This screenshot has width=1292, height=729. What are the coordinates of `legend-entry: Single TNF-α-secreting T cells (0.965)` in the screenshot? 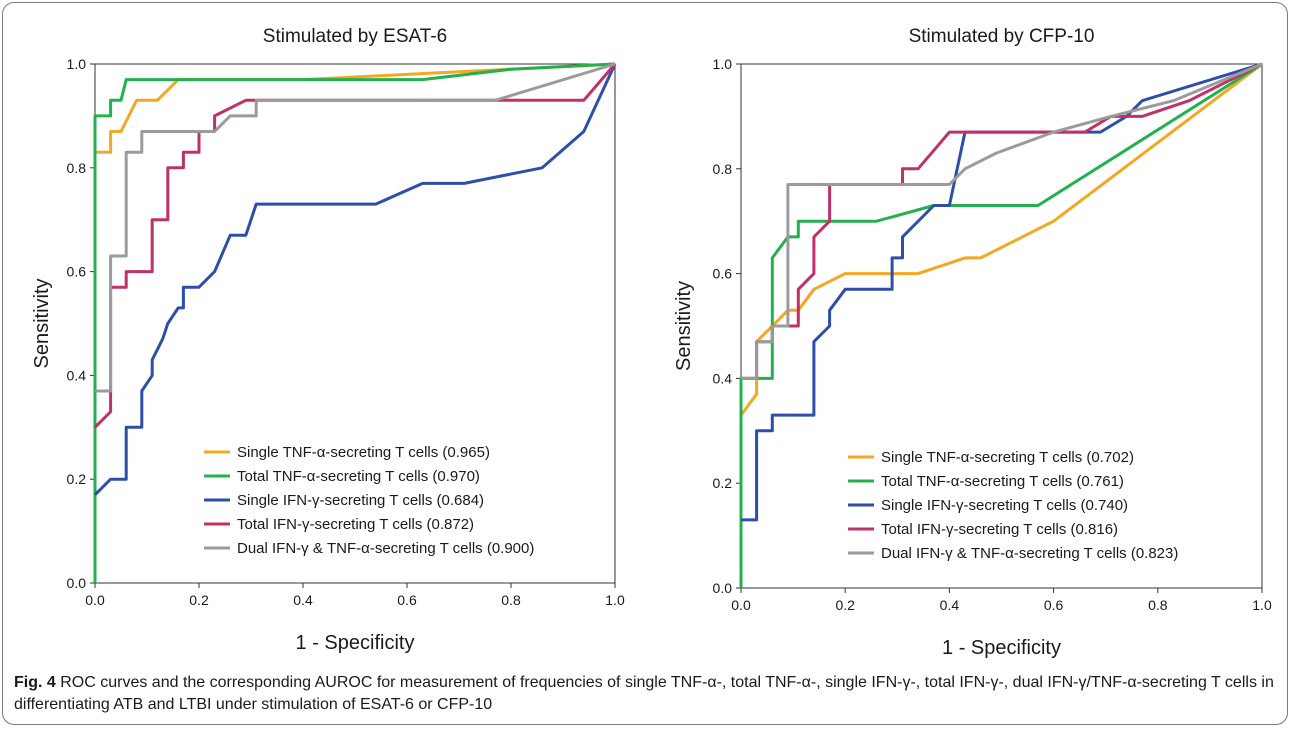 It's located at (363, 452).